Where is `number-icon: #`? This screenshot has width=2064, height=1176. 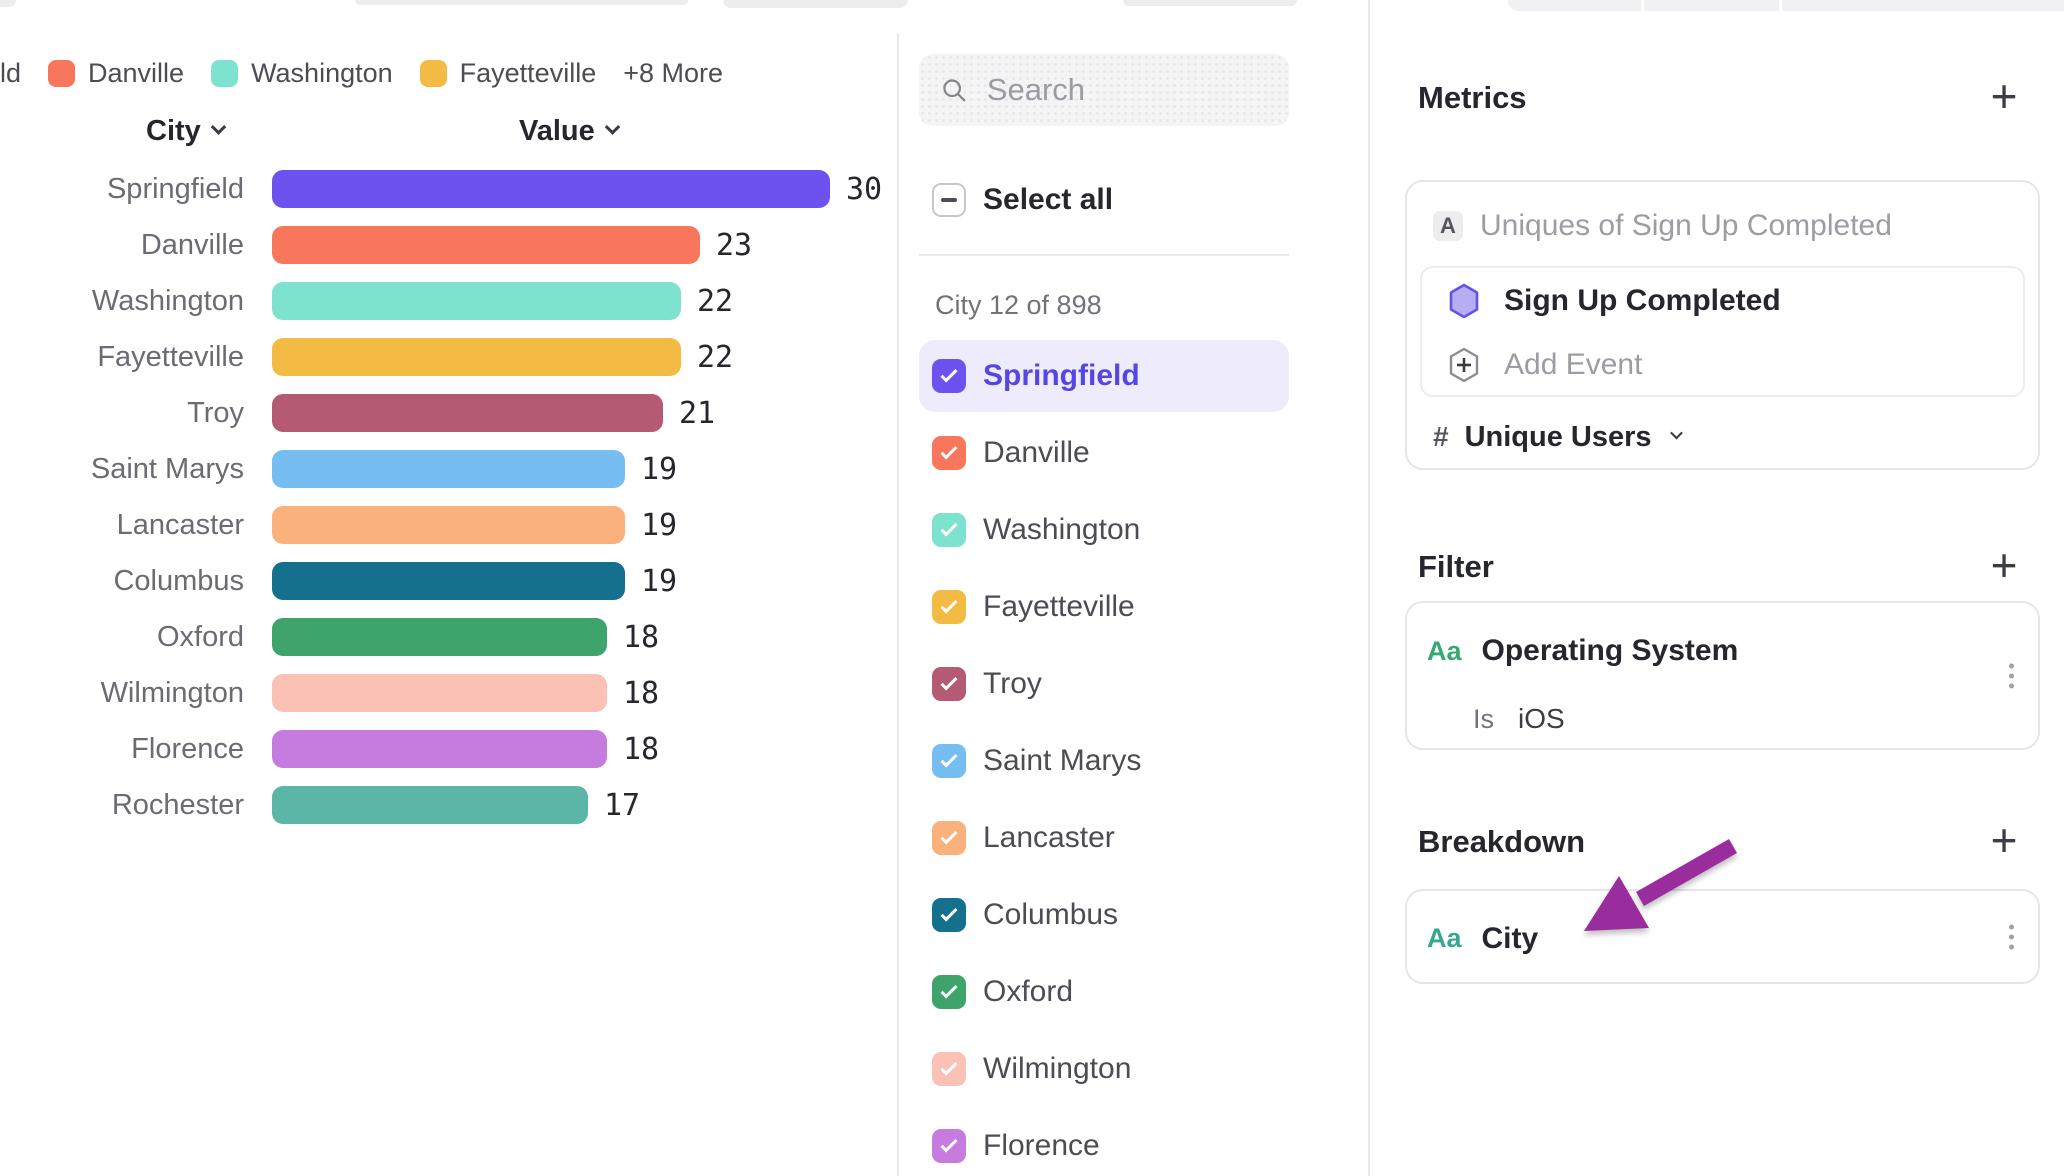
number-icon: # is located at coordinates (1441, 436).